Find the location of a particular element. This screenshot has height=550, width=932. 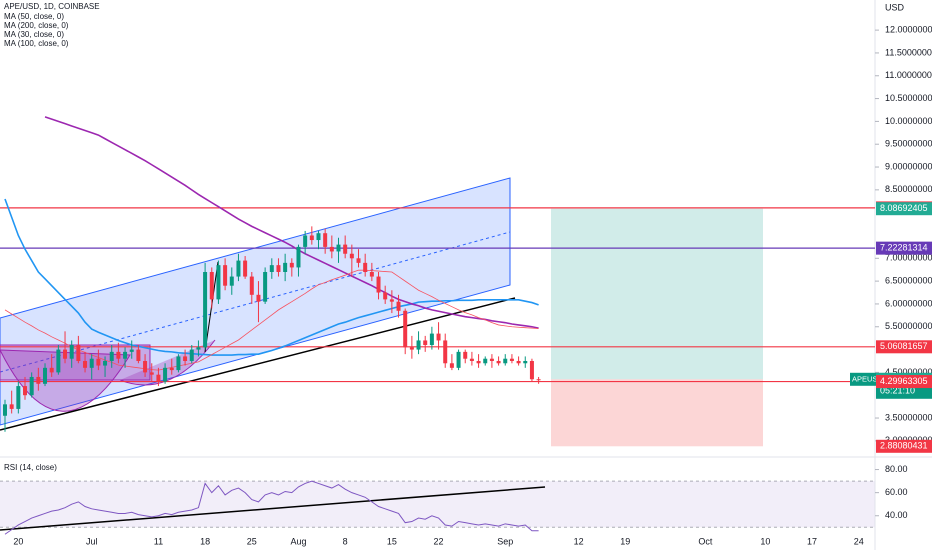

x-tick-label: 25 is located at coordinates (252, 541).